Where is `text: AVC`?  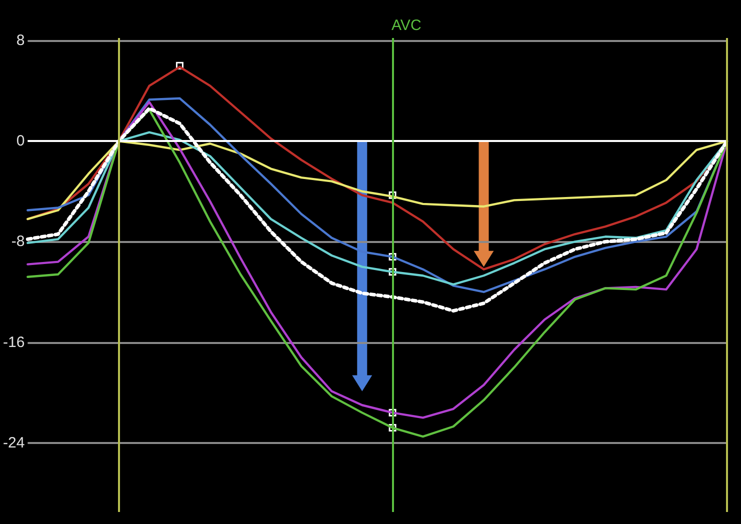 text: AVC is located at coordinates (407, 25).